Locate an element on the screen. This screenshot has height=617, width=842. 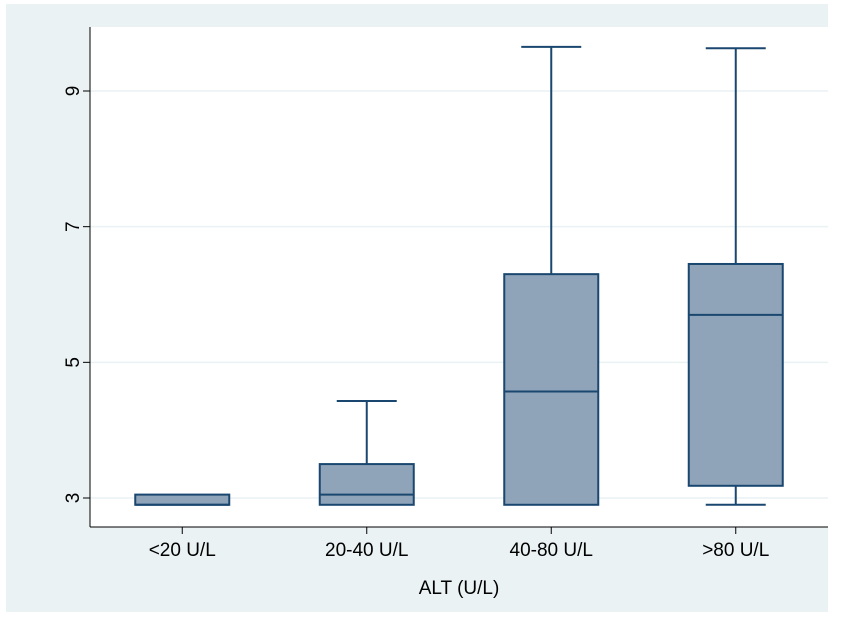
x-axis-ticks: <20 U/L 20-40 U/L 40-80 U/L >80 U/L is located at coordinates (459, 544).